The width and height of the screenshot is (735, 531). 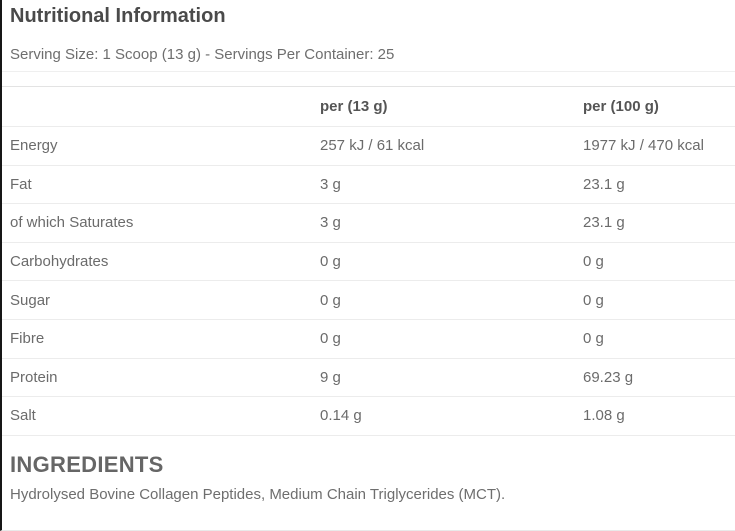 What do you see at coordinates (368, 300) in the screenshot?
I see `table-row-sugar: Sugar 0 g 0 g` at bounding box center [368, 300].